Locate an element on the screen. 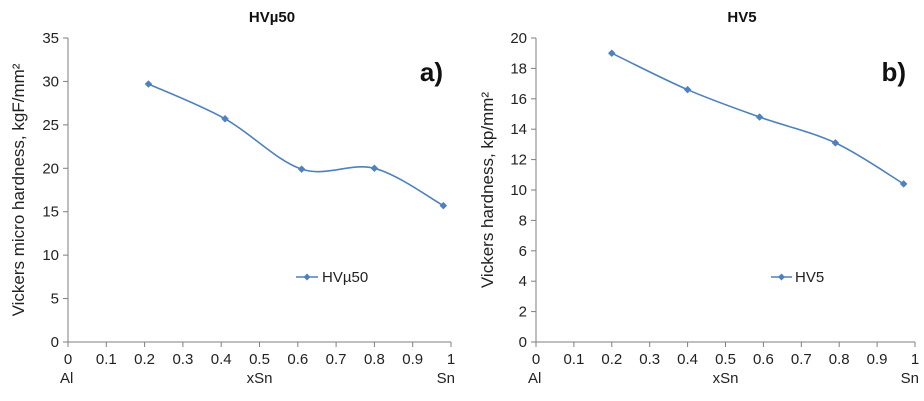  series-line is located at coordinates (295, 145).